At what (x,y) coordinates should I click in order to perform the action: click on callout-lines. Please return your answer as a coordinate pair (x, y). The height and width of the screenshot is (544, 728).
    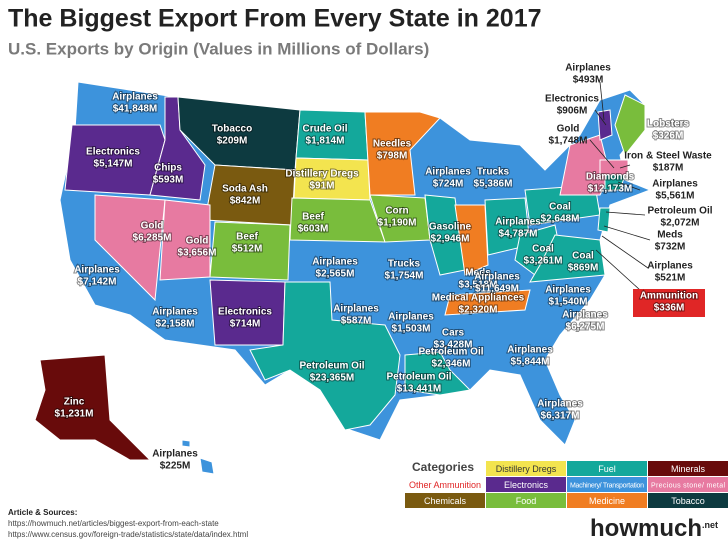
    Looking at the image, I should click on (620, 186).